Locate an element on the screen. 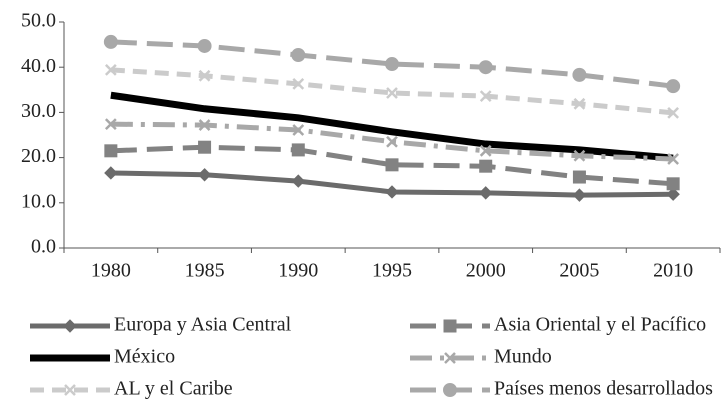 This screenshot has width=723, height=408. x-tick-label: 2000 is located at coordinates (486, 271).